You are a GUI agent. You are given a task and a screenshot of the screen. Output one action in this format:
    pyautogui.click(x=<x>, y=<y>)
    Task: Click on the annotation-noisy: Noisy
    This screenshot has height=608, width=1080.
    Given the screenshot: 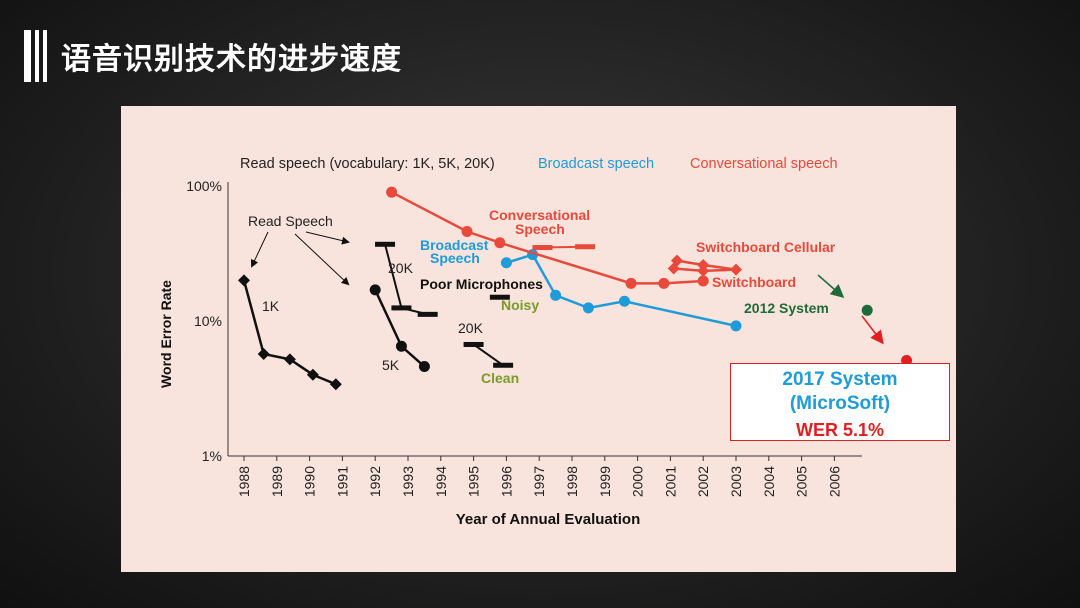 What is the action you would take?
    pyautogui.click(x=520, y=305)
    